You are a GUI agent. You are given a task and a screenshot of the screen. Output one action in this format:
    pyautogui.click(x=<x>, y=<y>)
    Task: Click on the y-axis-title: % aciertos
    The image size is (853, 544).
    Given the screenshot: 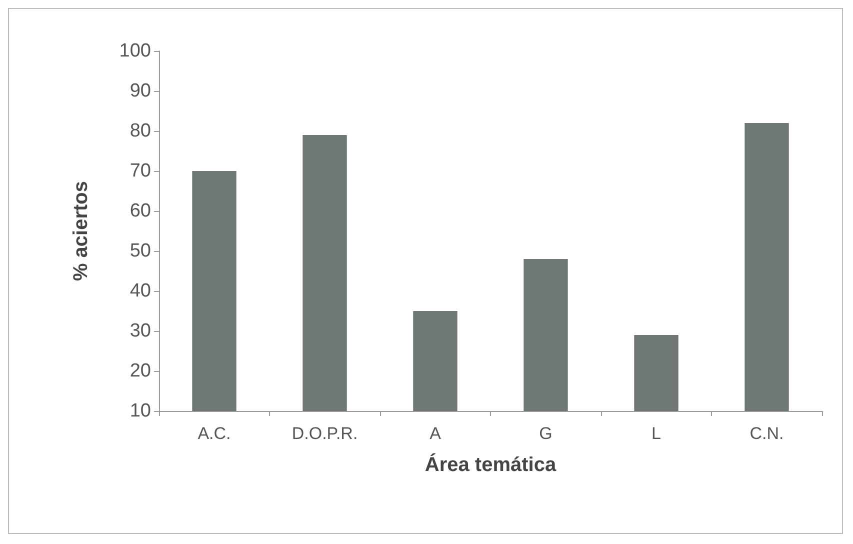 What is the action you would take?
    pyautogui.click(x=81, y=231)
    